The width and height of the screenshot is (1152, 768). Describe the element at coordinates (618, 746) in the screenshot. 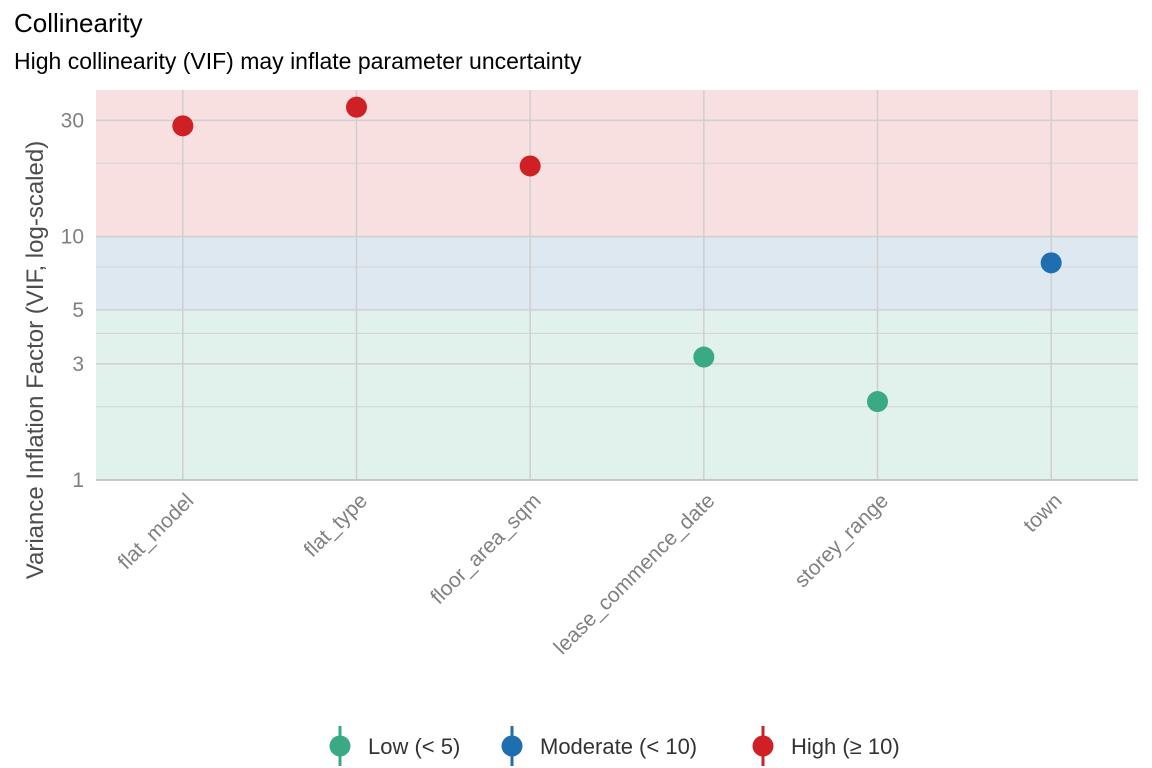

I see `legend-label-1: Moderate (< 10)` at that location.